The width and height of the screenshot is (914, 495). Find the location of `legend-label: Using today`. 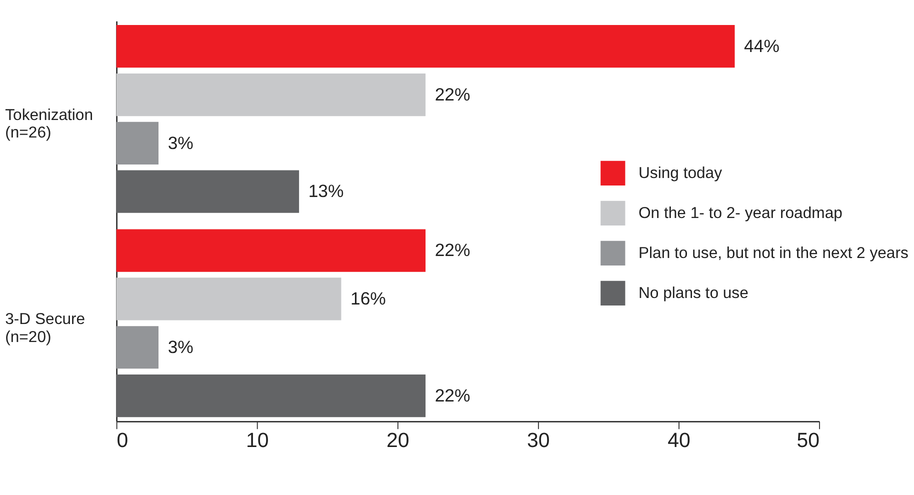

legend-label: Using today is located at coordinates (680, 173).